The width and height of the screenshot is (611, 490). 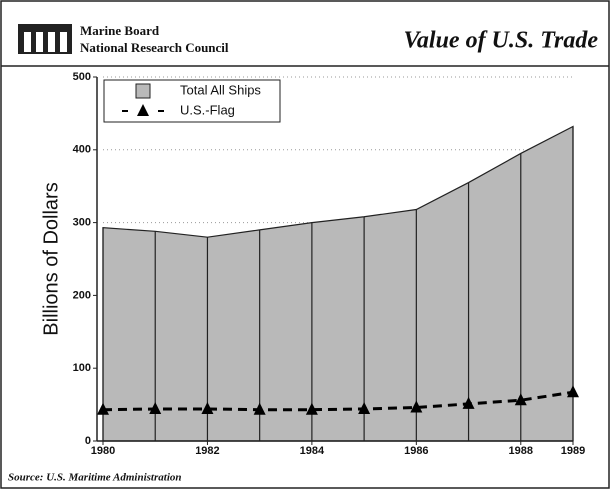 What do you see at coordinates (51, 258) in the screenshot?
I see `y-axis-label: Billions of Dollars` at bounding box center [51, 258].